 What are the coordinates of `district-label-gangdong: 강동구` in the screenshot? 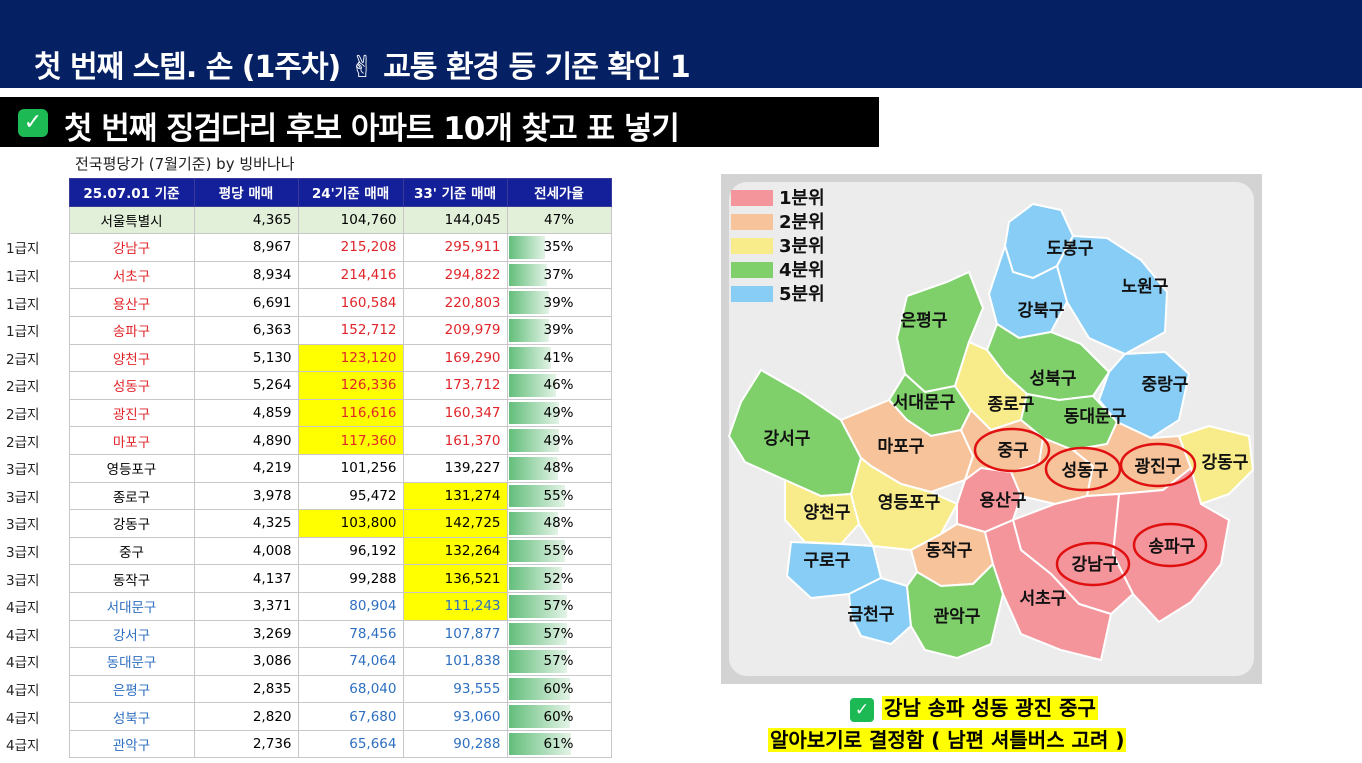 It's located at (1225, 463).